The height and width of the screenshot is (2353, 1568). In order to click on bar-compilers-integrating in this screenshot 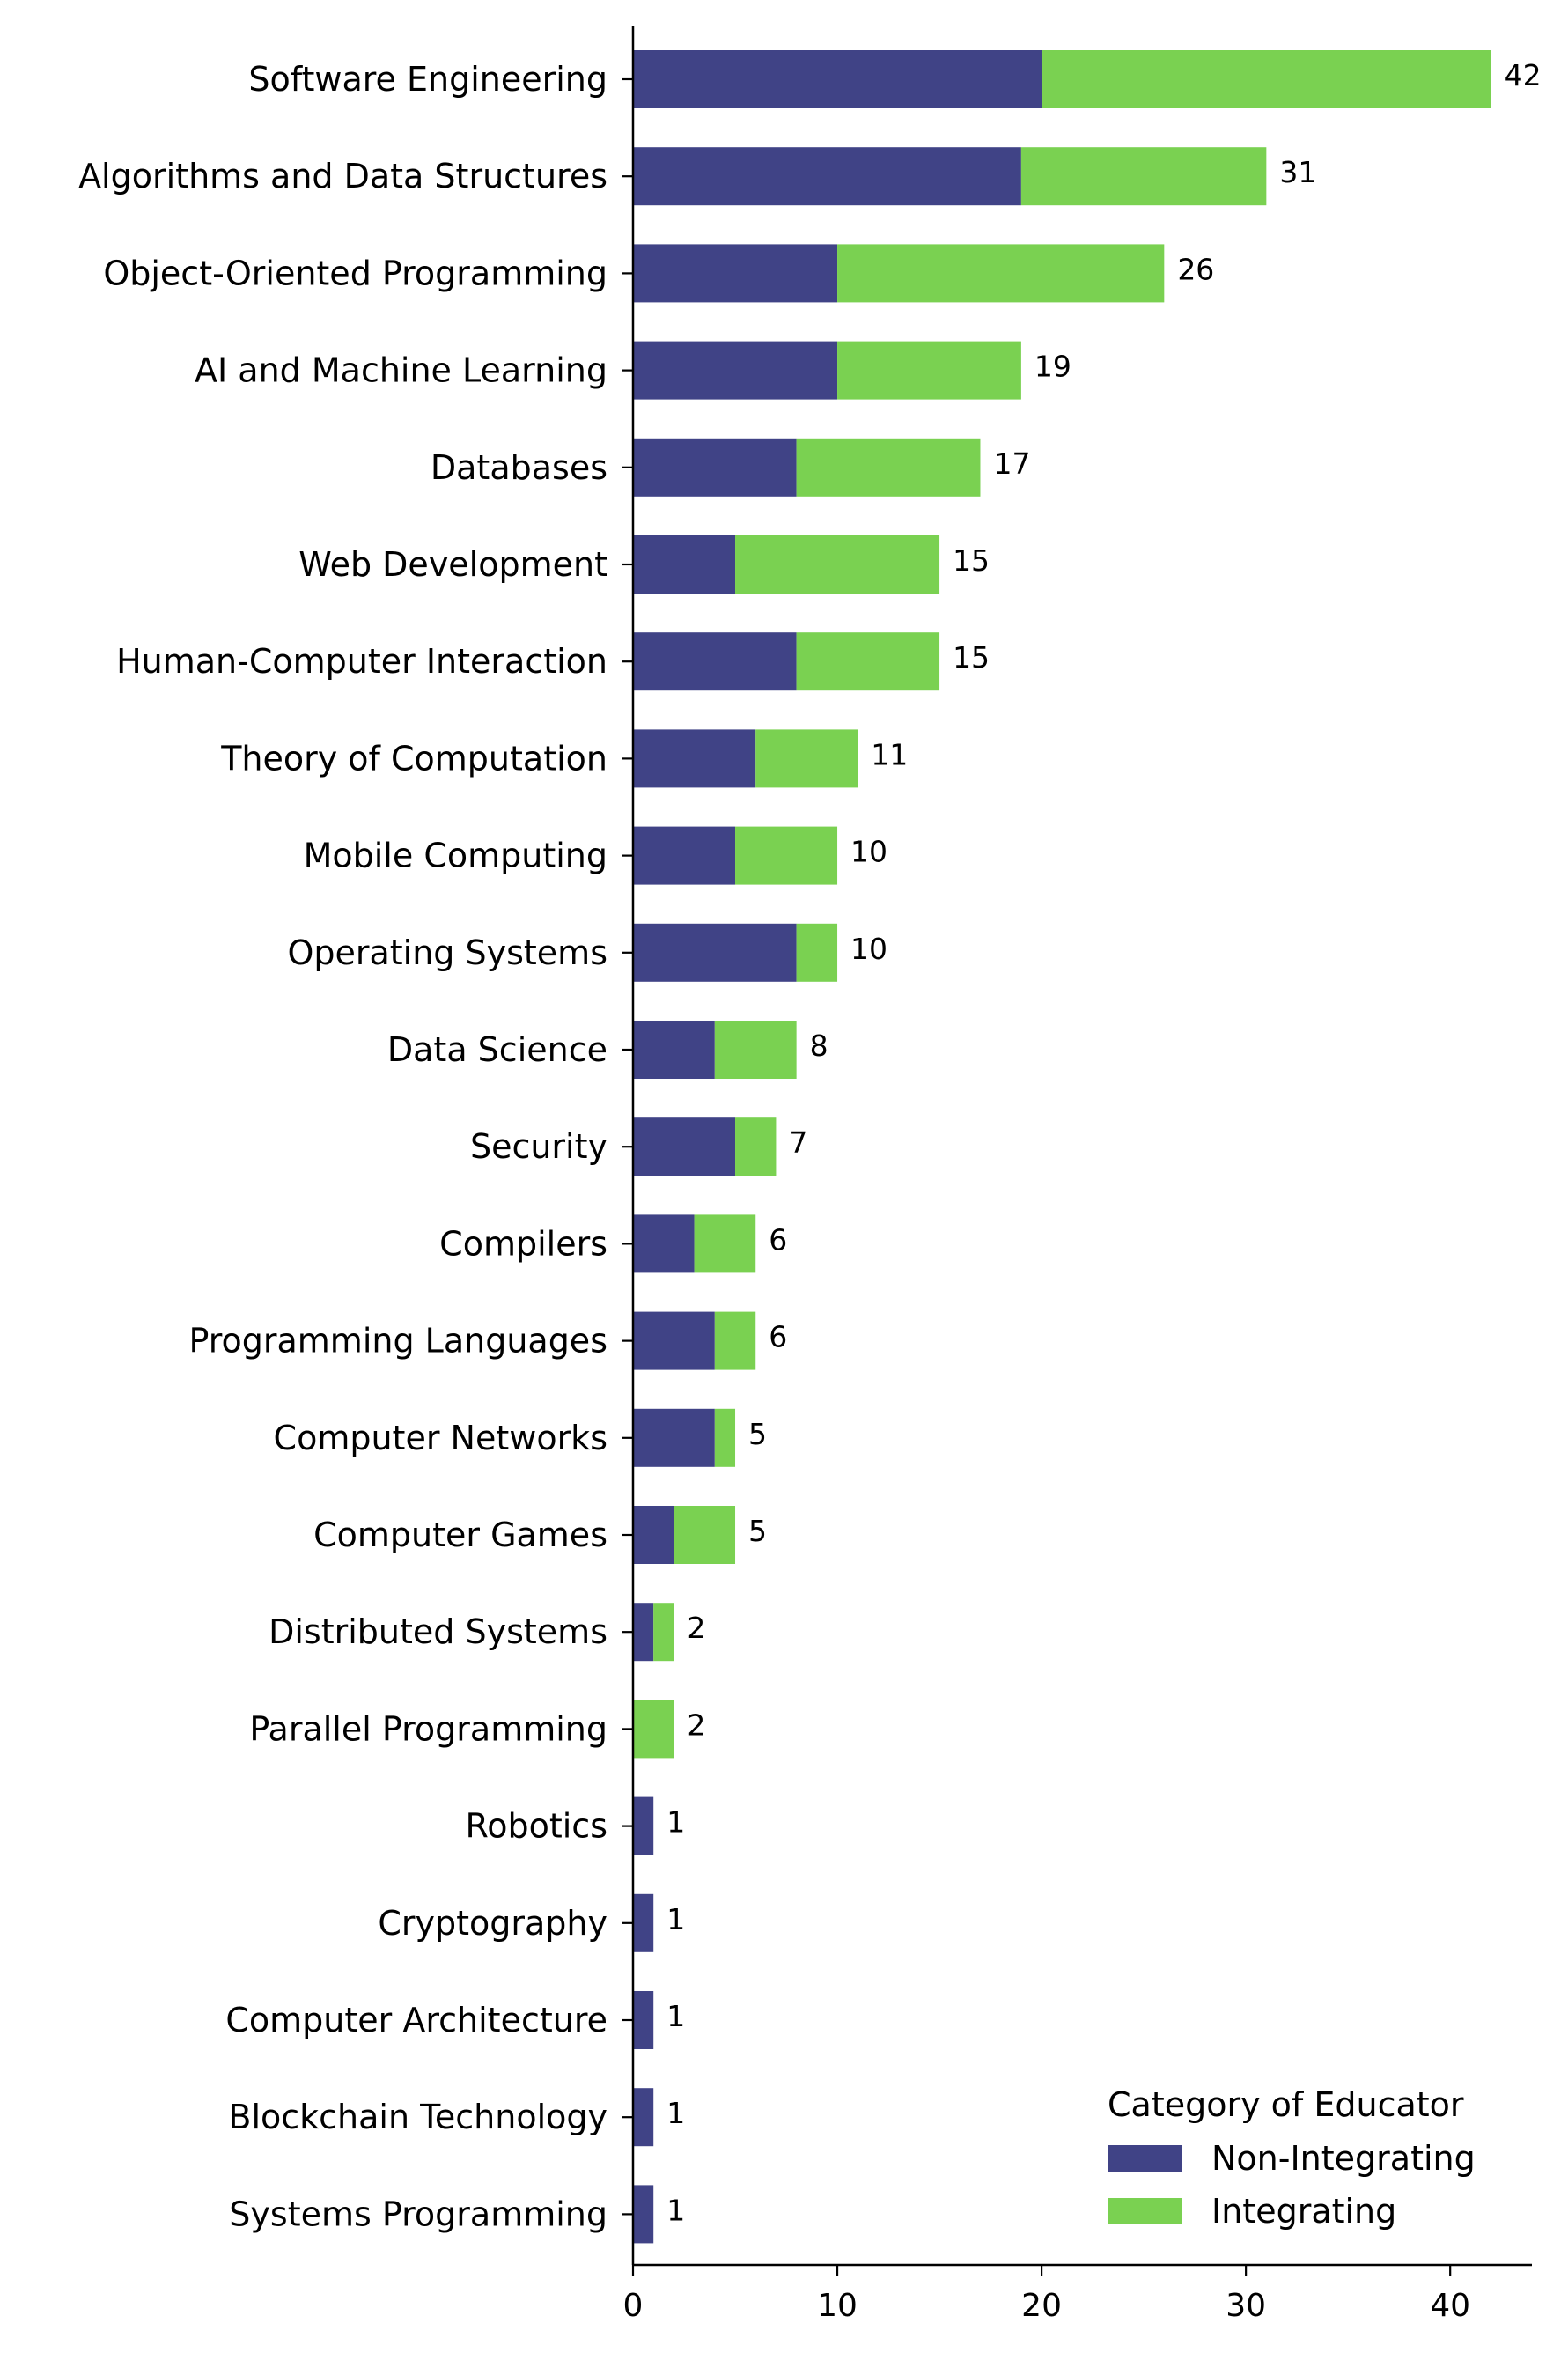, I will do `click(725, 1243)`.